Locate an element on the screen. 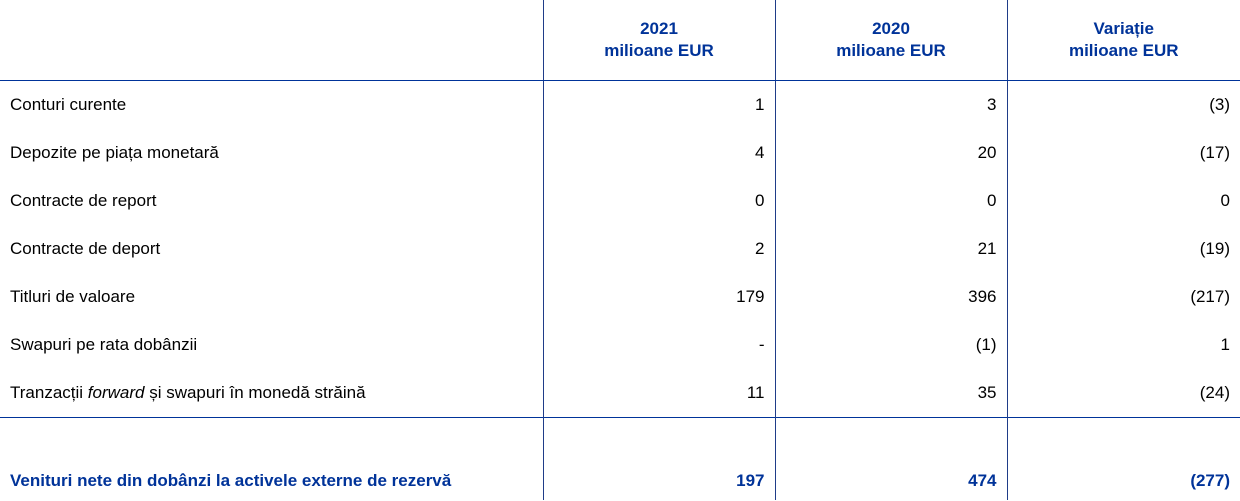  row-label: Contracte de deport is located at coordinates (85, 248).